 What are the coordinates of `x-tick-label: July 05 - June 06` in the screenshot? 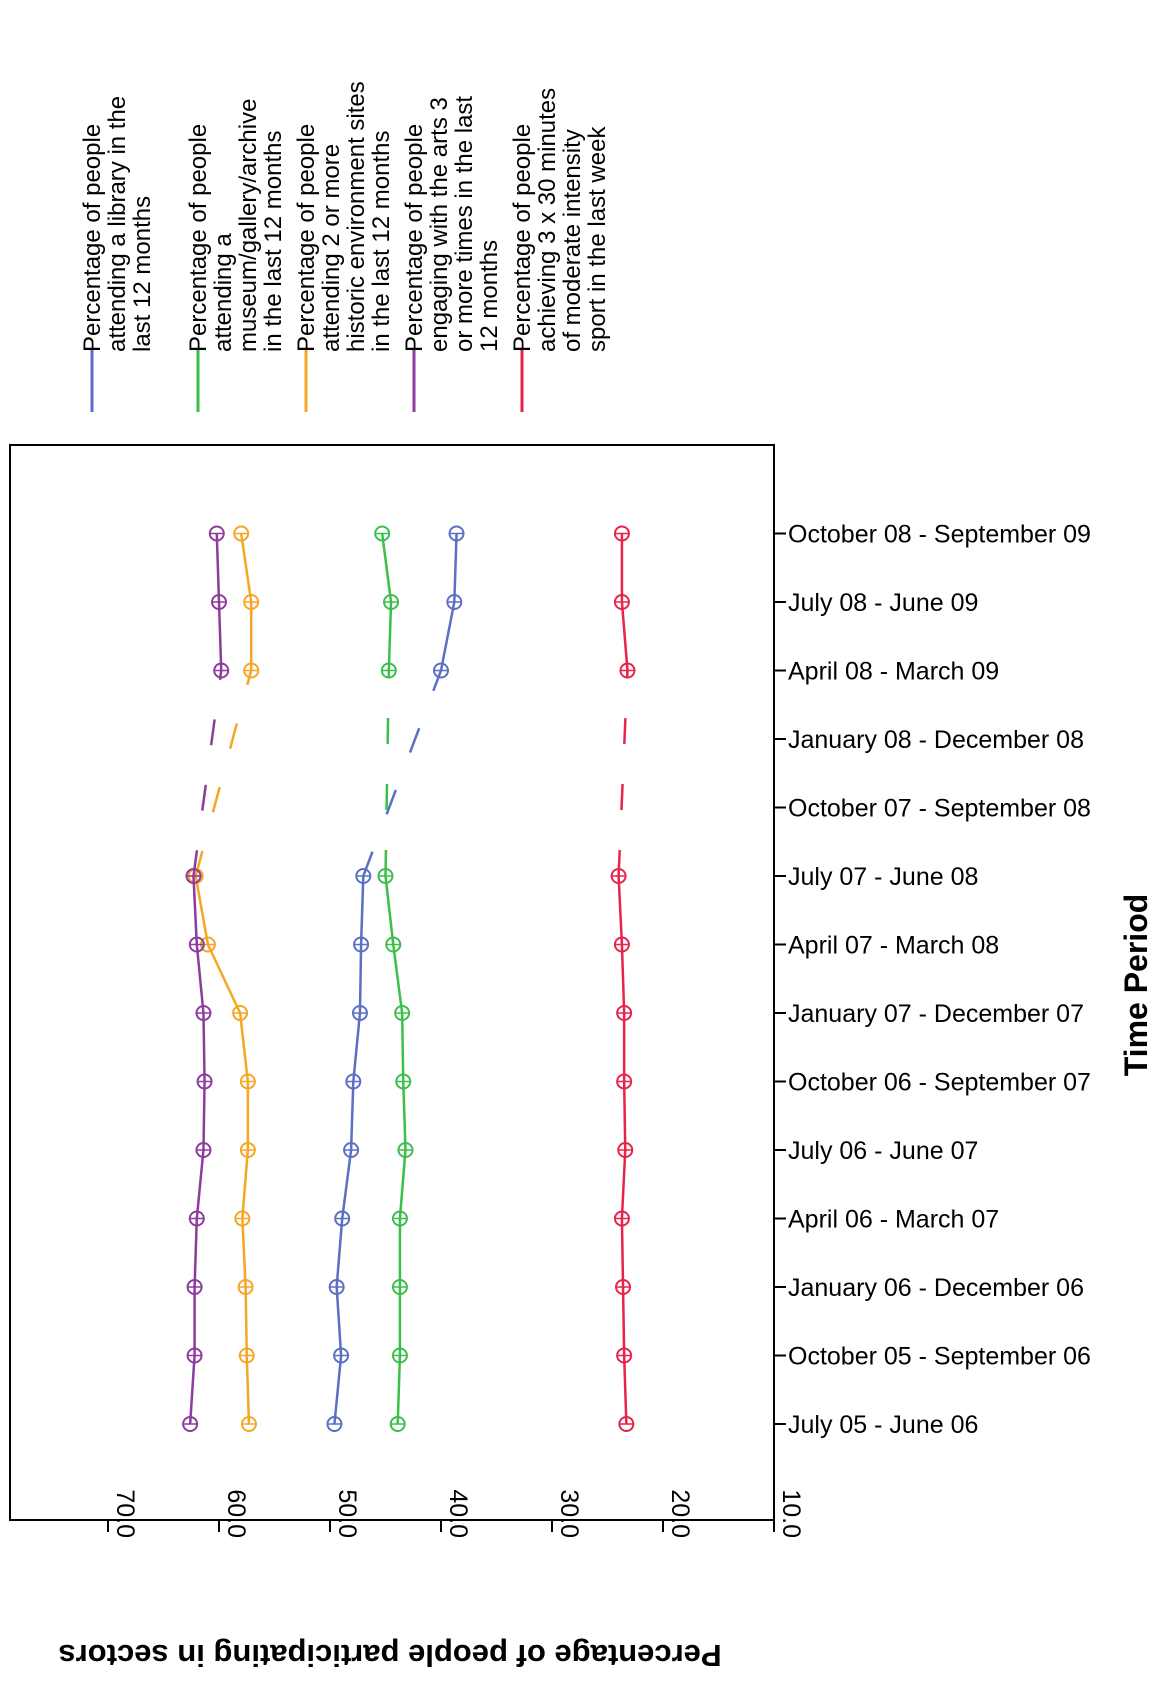 It's located at (883, 1425).